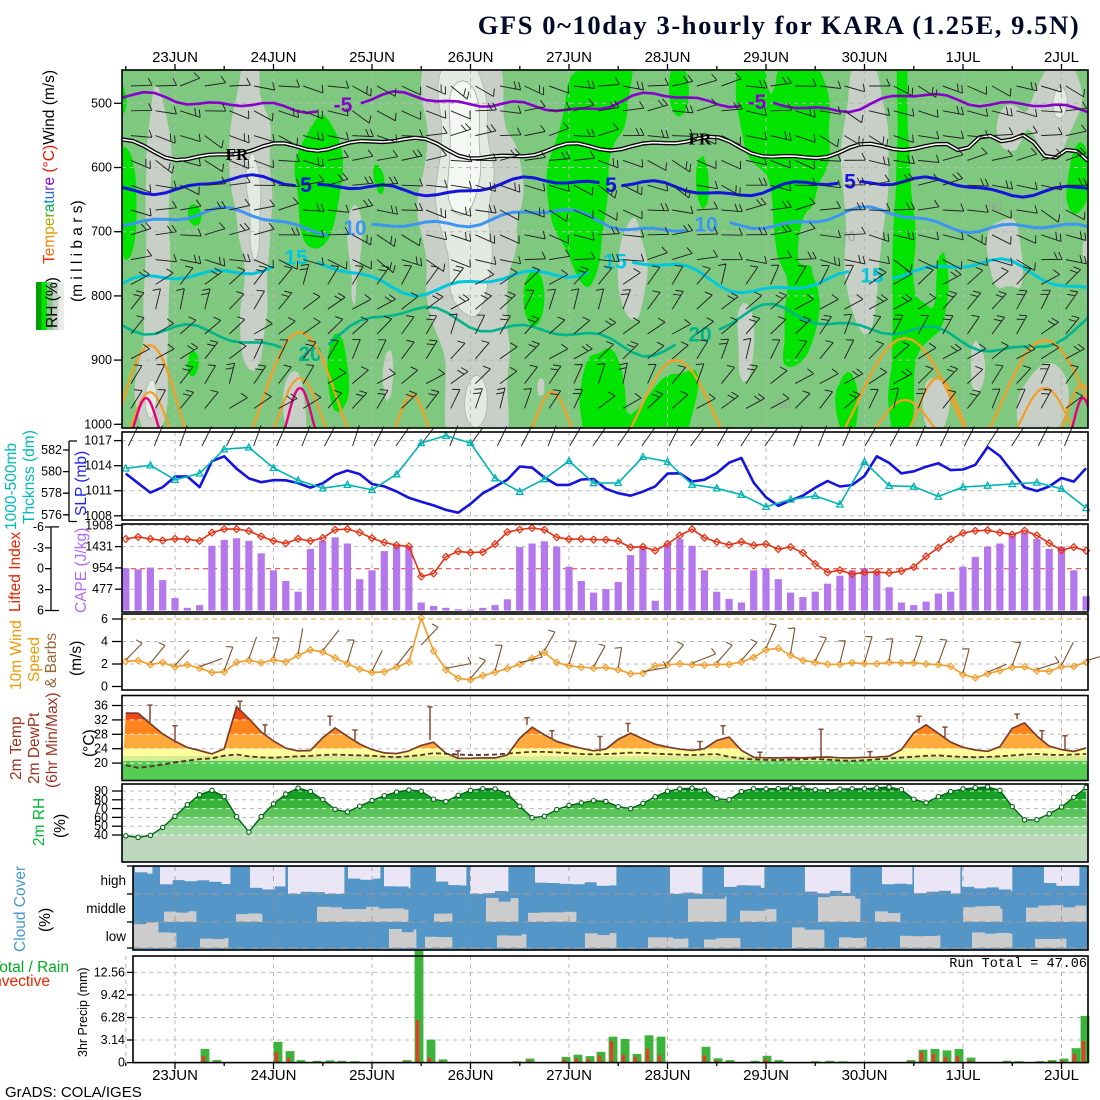 The height and width of the screenshot is (1100, 1100). I want to click on svg-text: GrADS: COLA/IGES, so click(73, 1092).